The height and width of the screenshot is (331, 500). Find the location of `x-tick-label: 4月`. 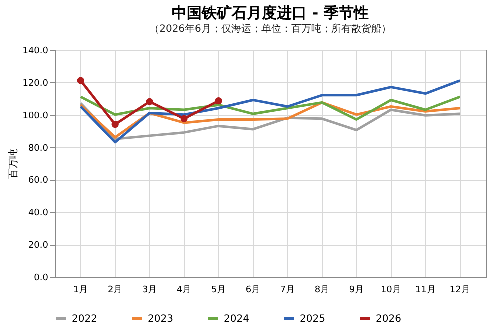

x-tick-label: 4月 is located at coordinates (184, 291).